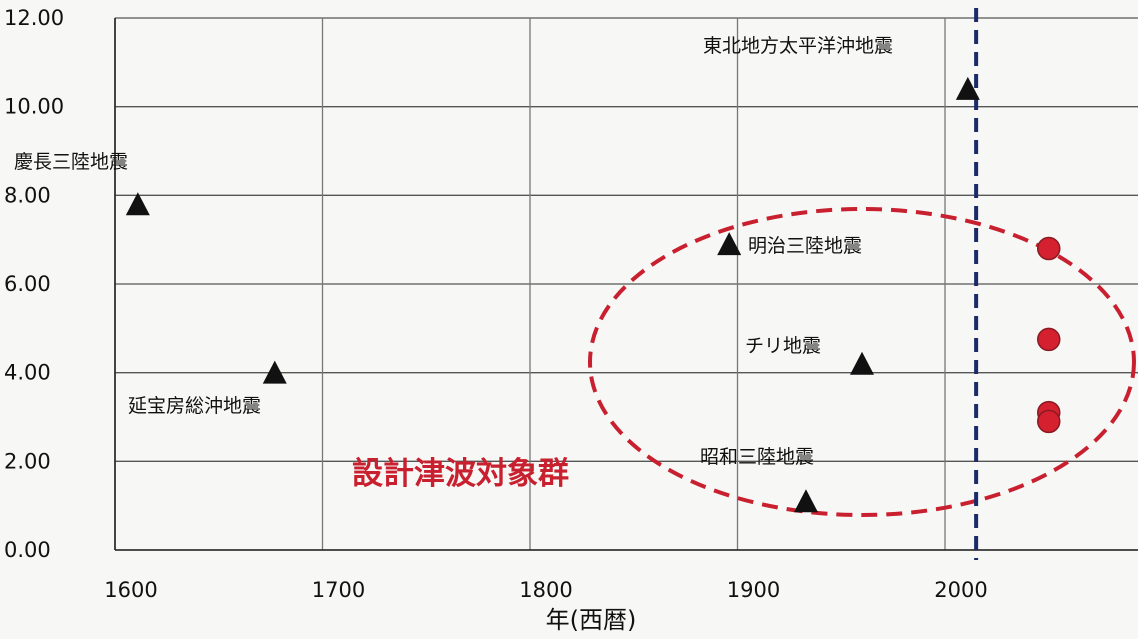  I want to click on y-tick-labels: 0.00 2.00 4.00 6.00 8.00 10.00 12.00, so click(34, 284).